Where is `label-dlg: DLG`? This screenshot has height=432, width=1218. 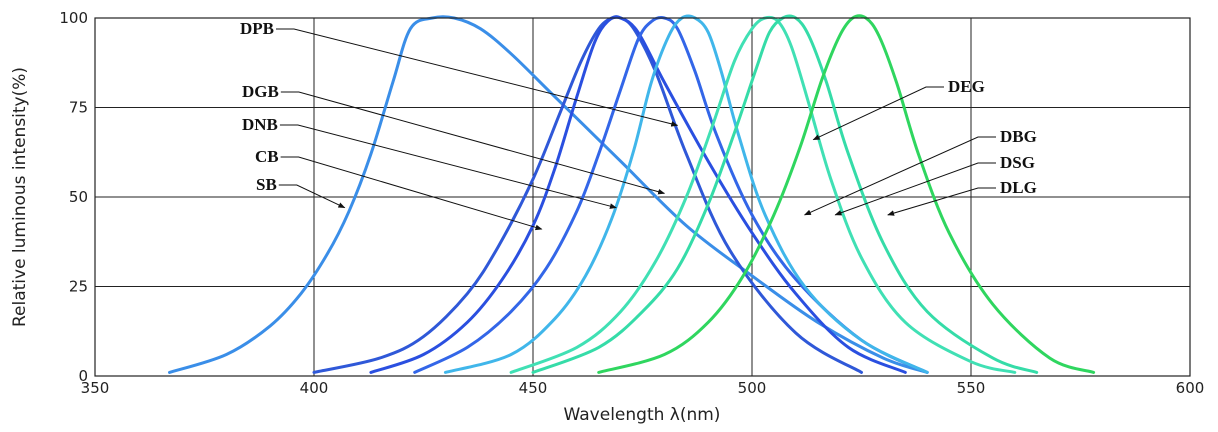
label-dlg: DLG is located at coordinates (1018, 187).